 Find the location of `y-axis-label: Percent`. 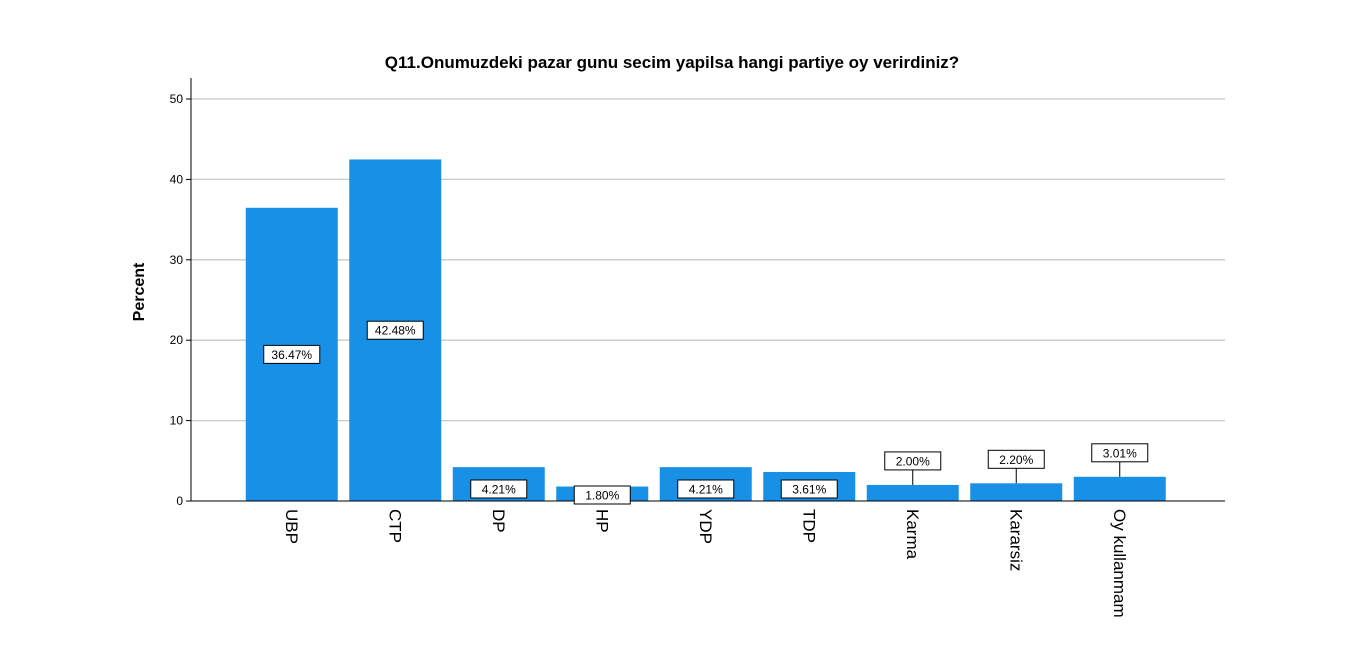

y-axis-label: Percent is located at coordinates (139, 291).